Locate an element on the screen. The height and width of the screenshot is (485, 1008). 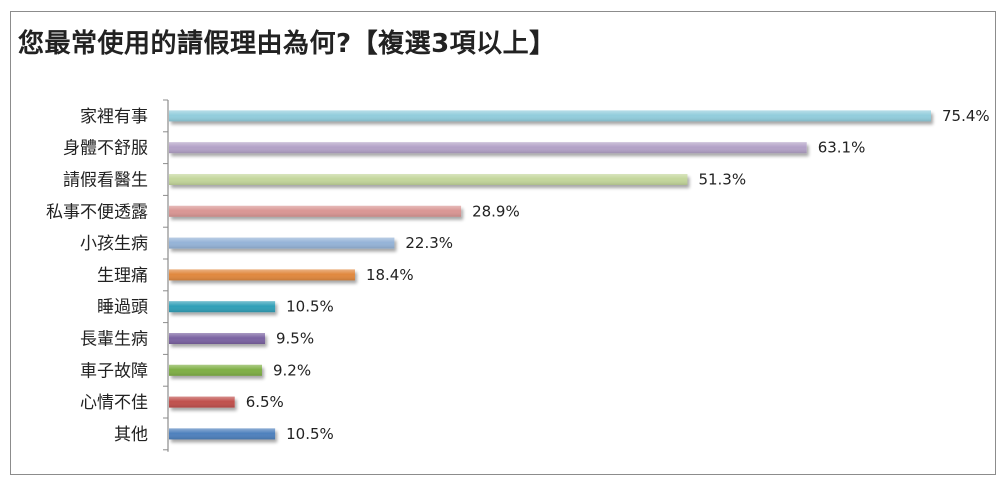
value-label: 9.2% is located at coordinates (292, 370).